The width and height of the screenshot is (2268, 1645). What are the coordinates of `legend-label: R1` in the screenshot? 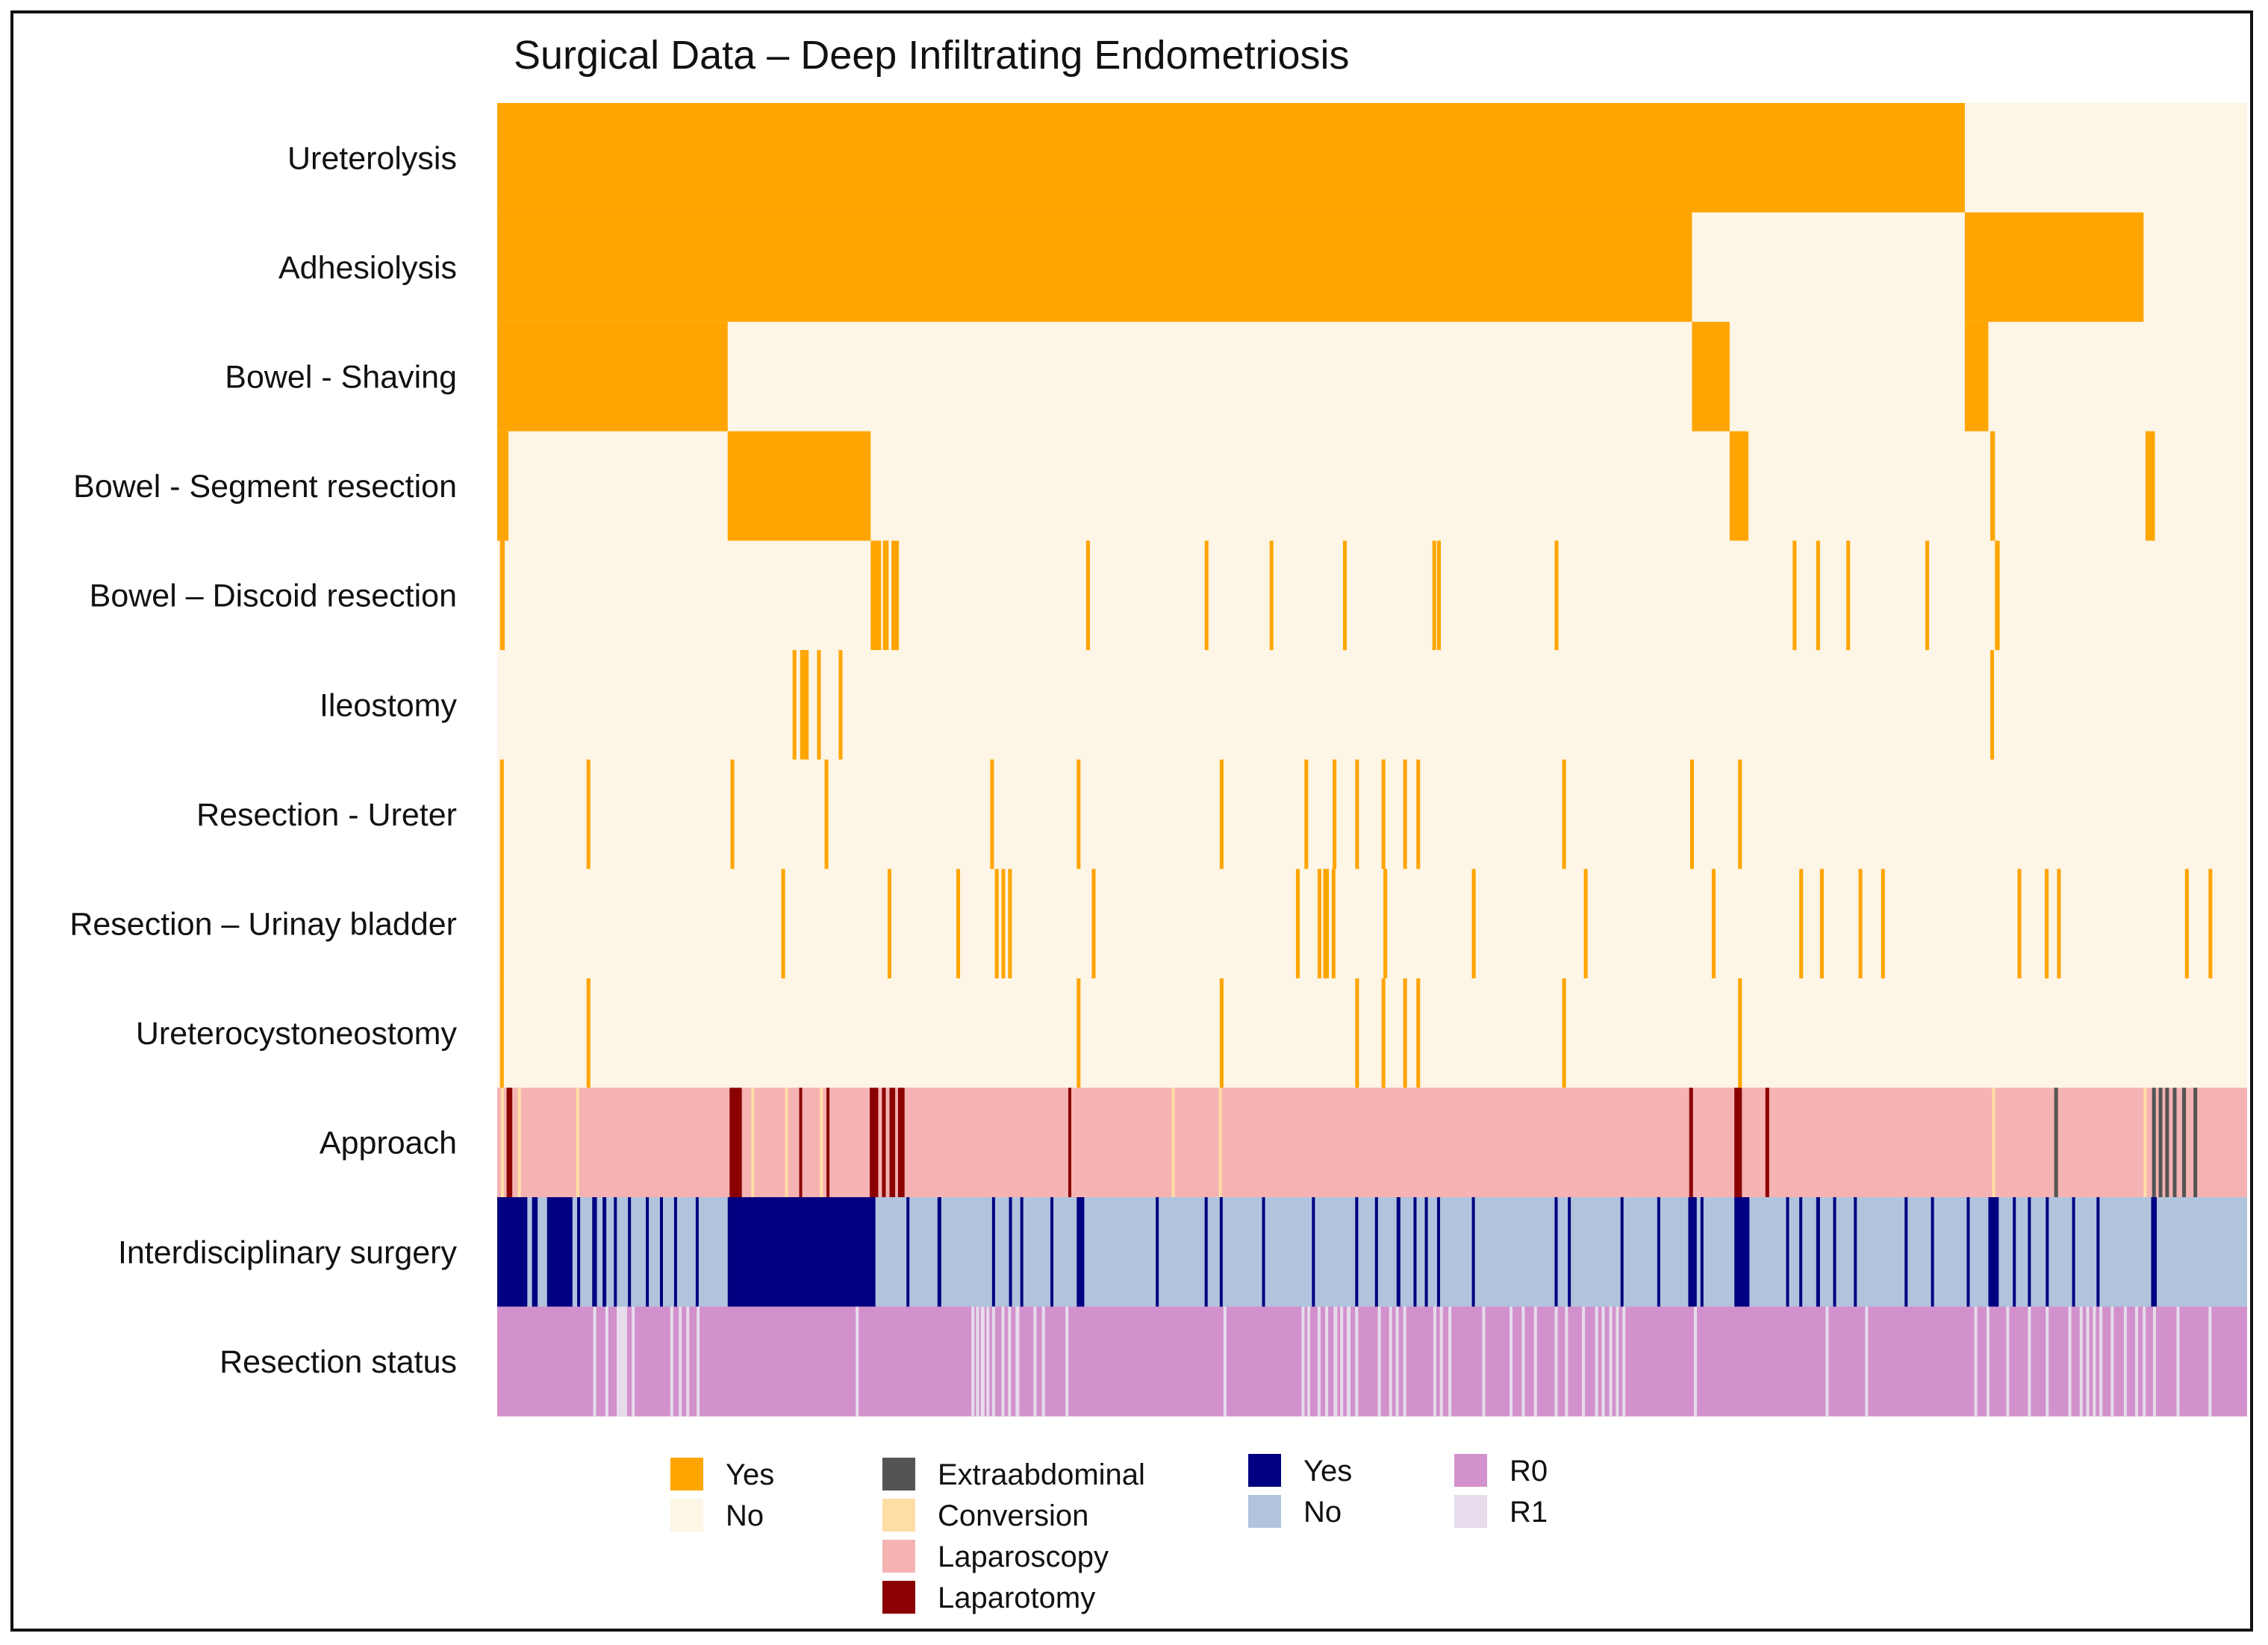 It's located at (1529, 1512).